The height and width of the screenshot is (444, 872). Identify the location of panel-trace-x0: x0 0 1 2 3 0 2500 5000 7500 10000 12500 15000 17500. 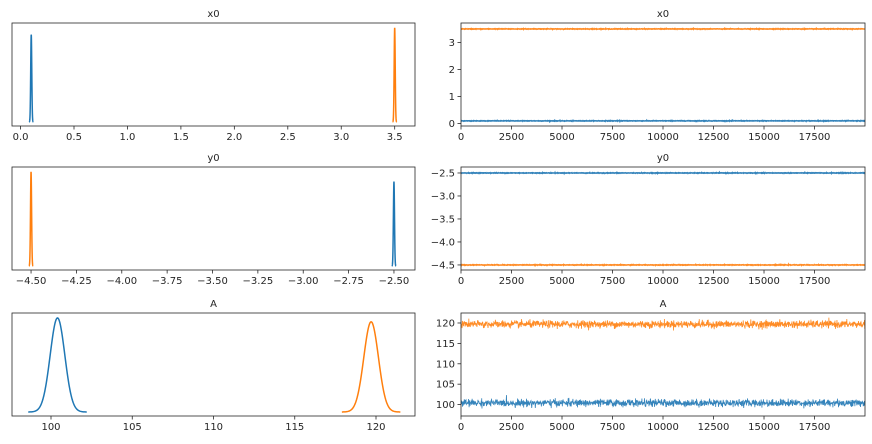
(657, 76).